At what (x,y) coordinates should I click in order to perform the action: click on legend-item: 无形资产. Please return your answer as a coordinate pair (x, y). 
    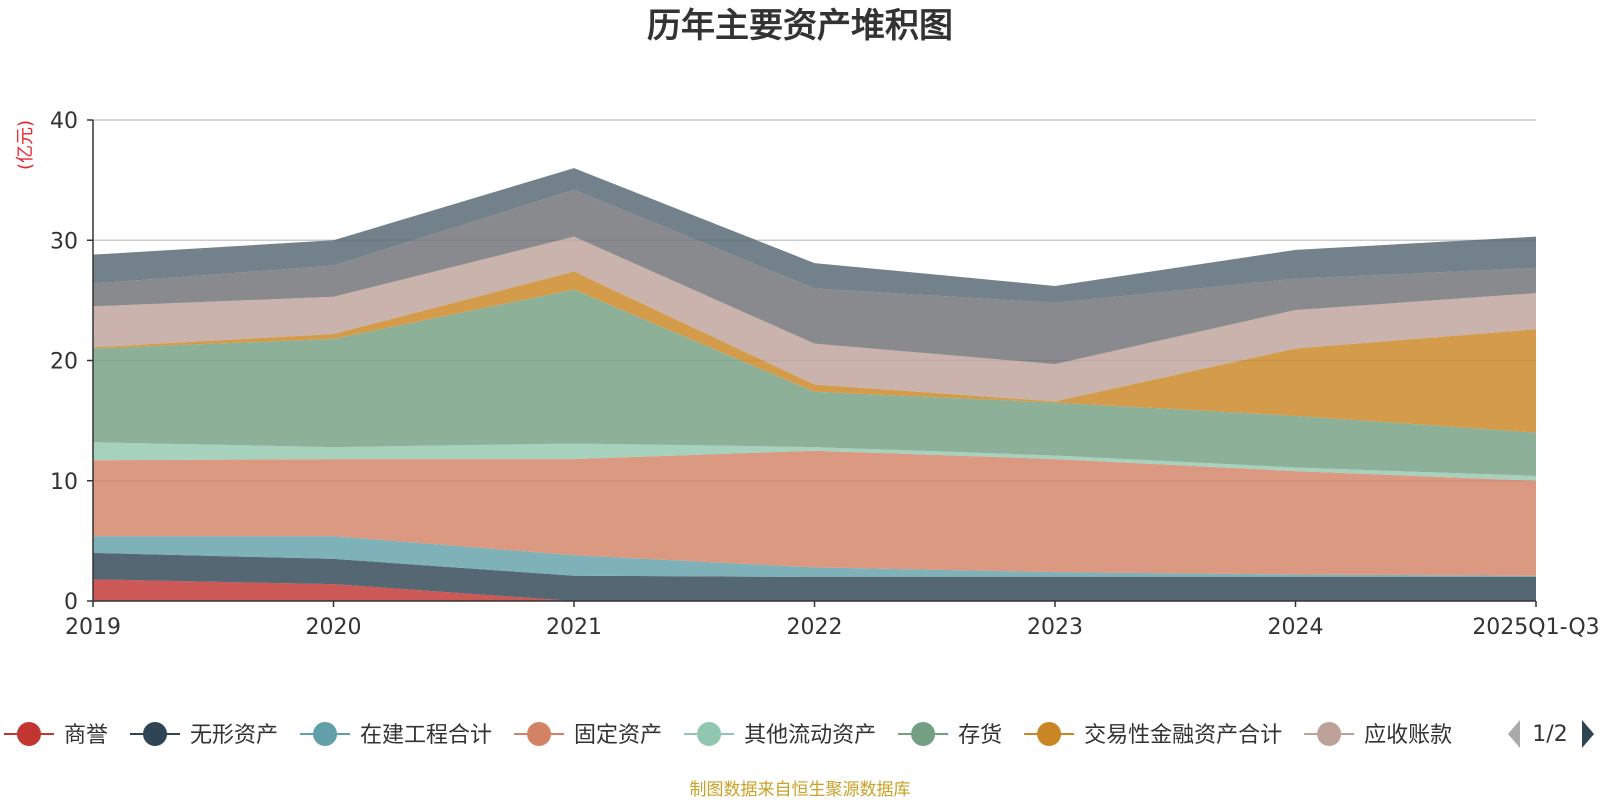
    Looking at the image, I should click on (204, 735).